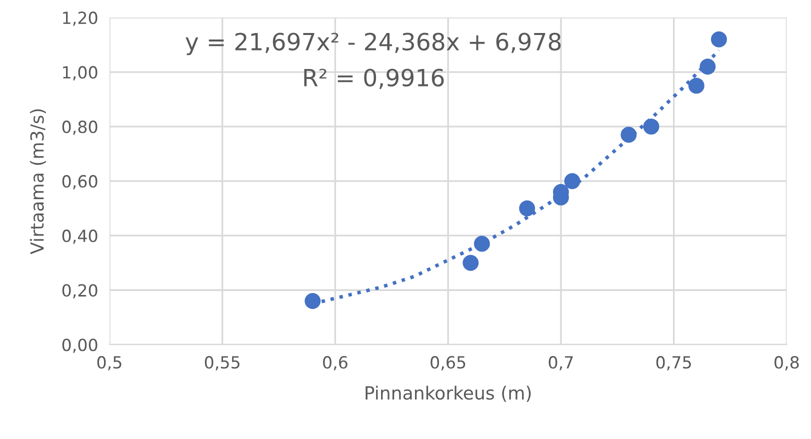 This screenshot has width=811, height=439. What do you see at coordinates (448, 363) in the screenshot?
I see `x-tick-label: 0,65` at bounding box center [448, 363].